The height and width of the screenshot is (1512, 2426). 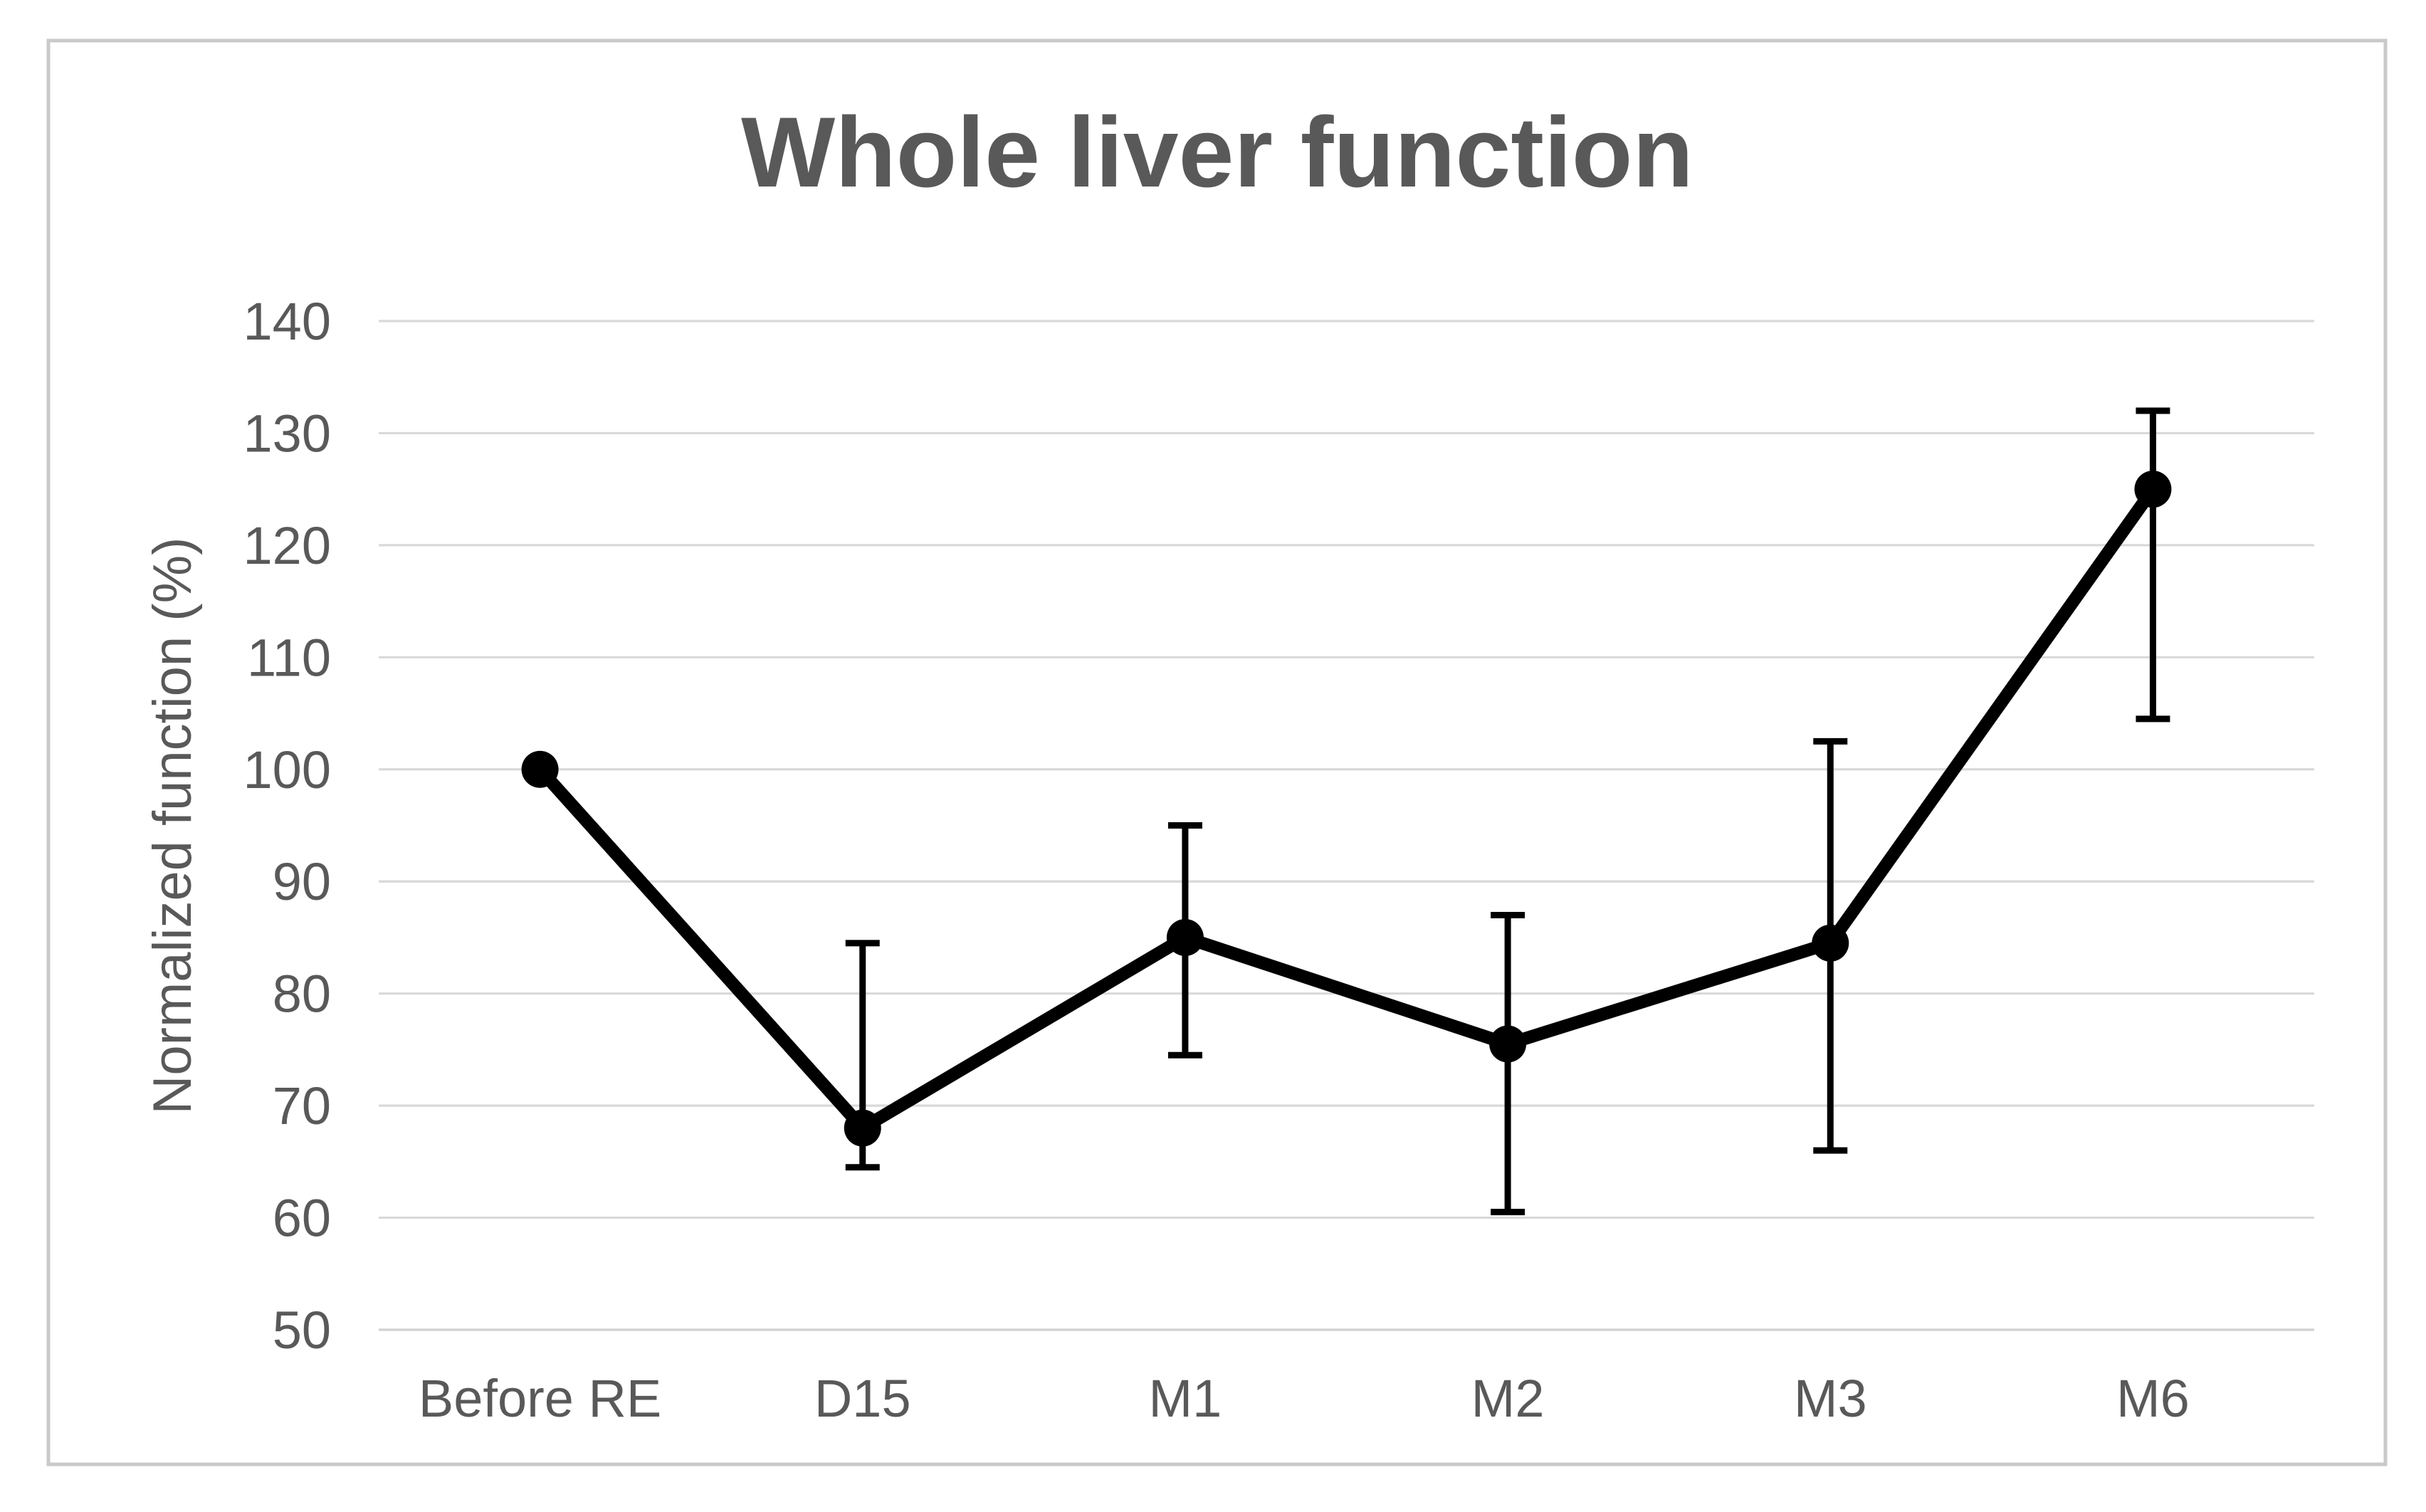 I want to click on x-tick-label: Before RE, so click(x=540, y=1398).